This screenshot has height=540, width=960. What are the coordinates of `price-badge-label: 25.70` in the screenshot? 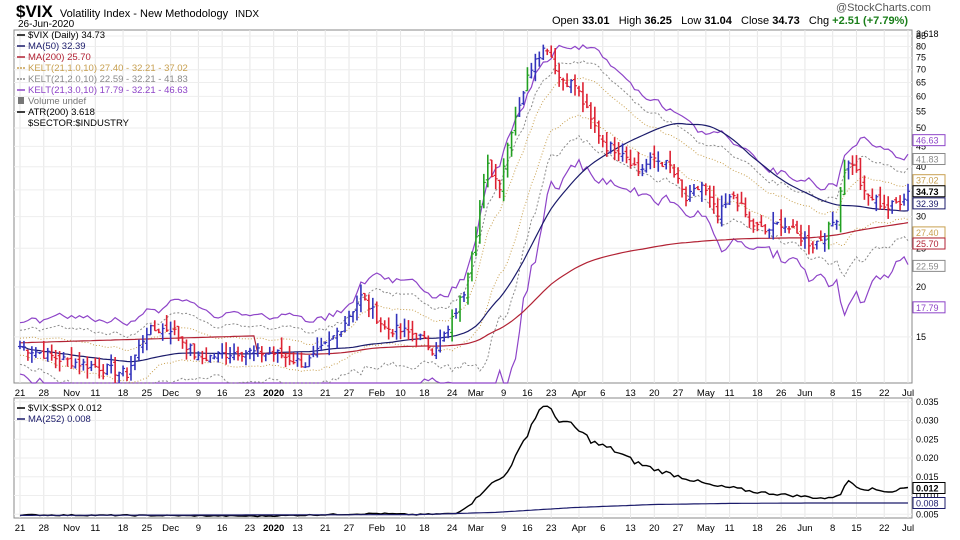 It's located at (927, 244).